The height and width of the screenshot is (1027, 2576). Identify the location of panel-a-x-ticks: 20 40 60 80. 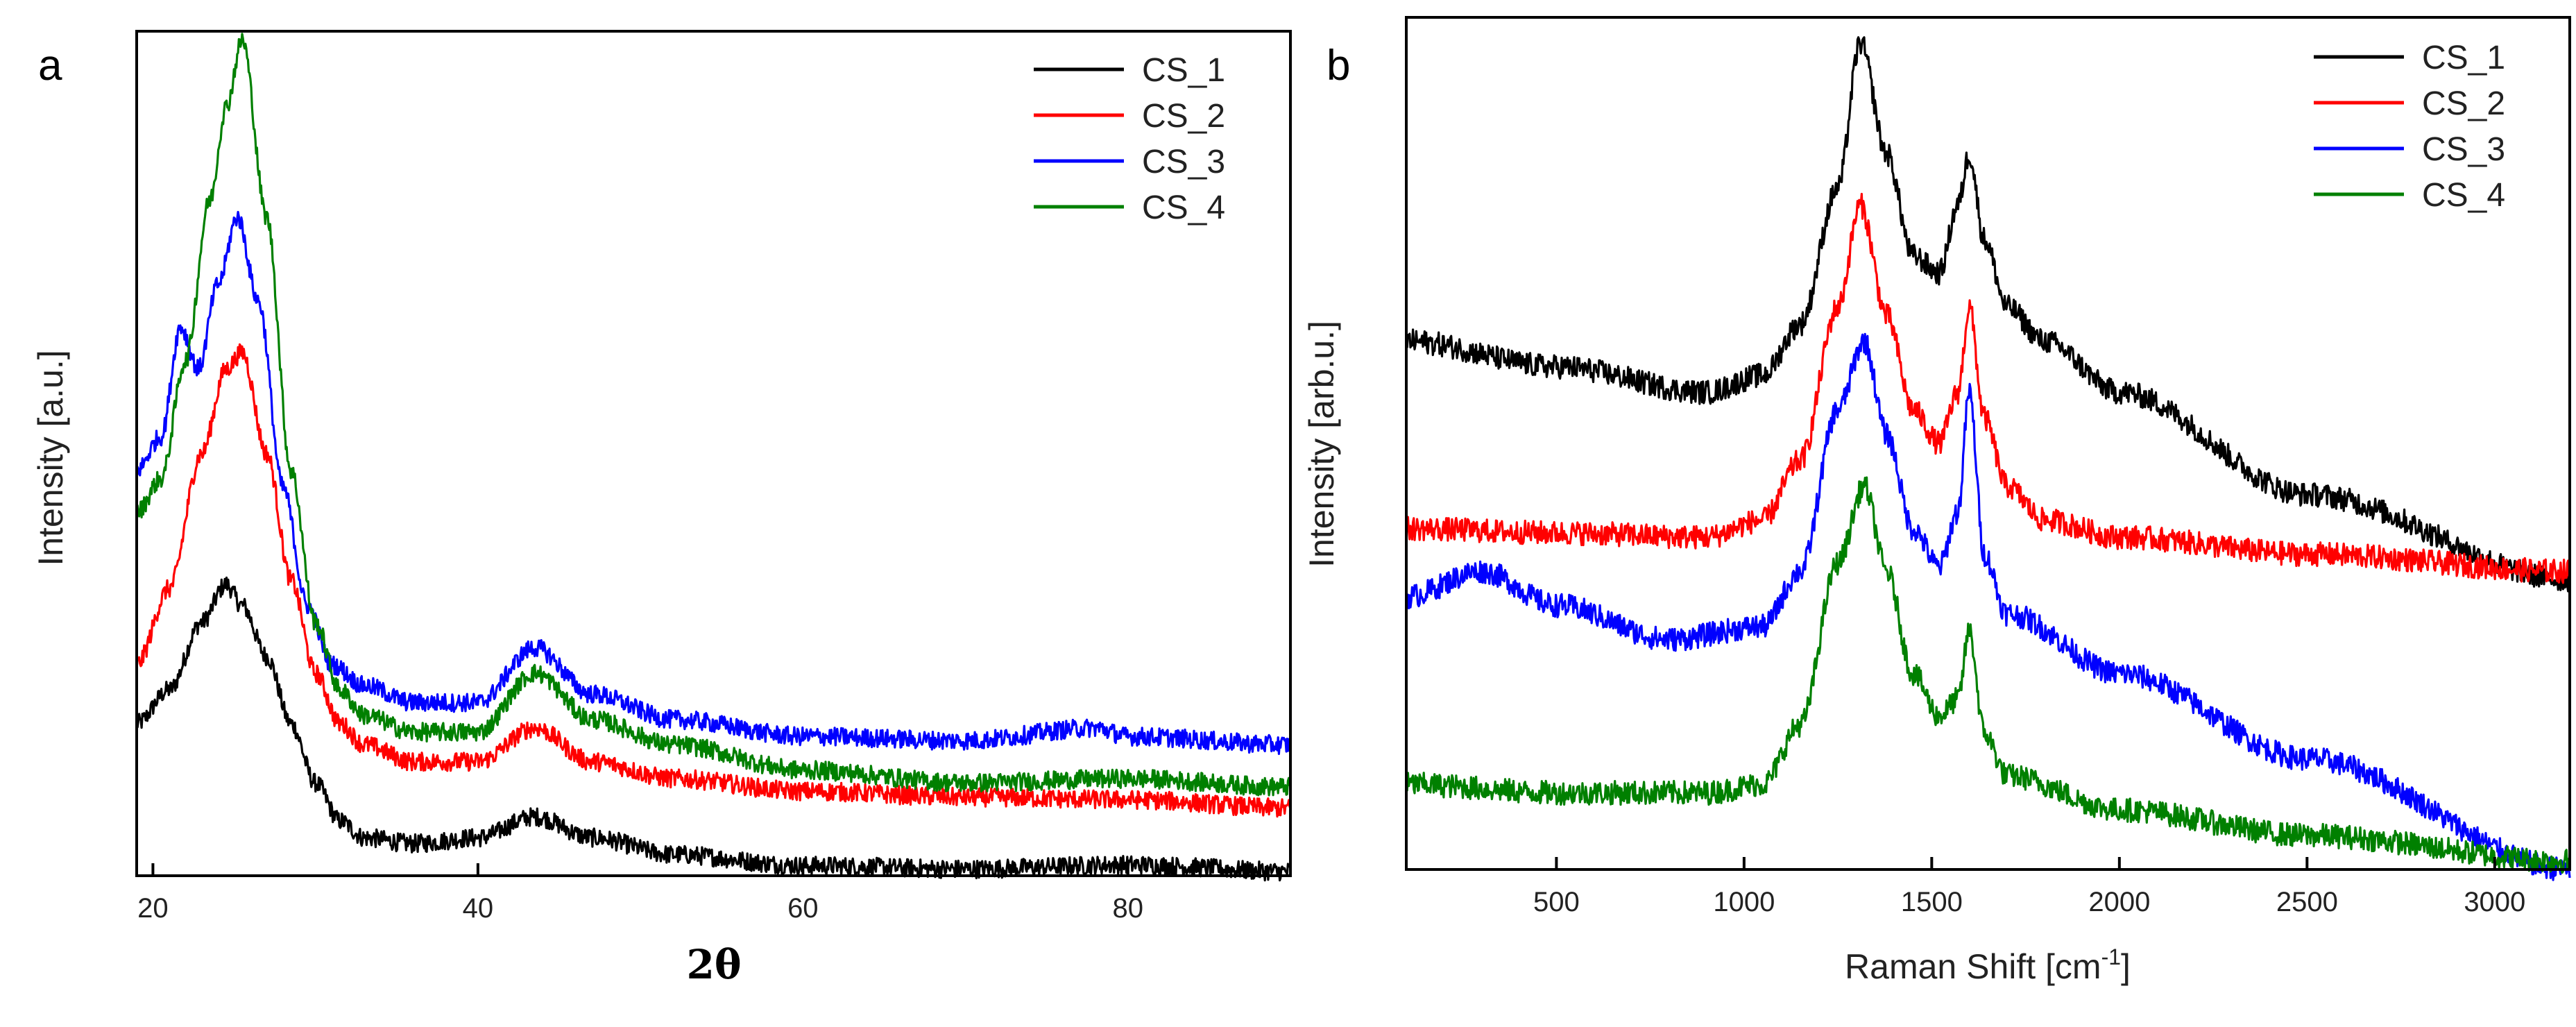
(640, 893).